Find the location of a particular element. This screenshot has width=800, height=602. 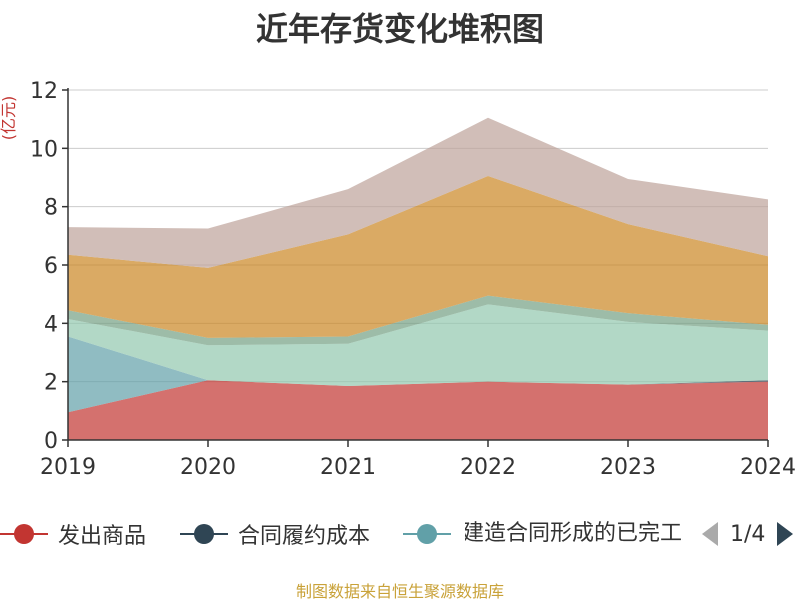

y-tick-label: 2 is located at coordinates (51, 383).